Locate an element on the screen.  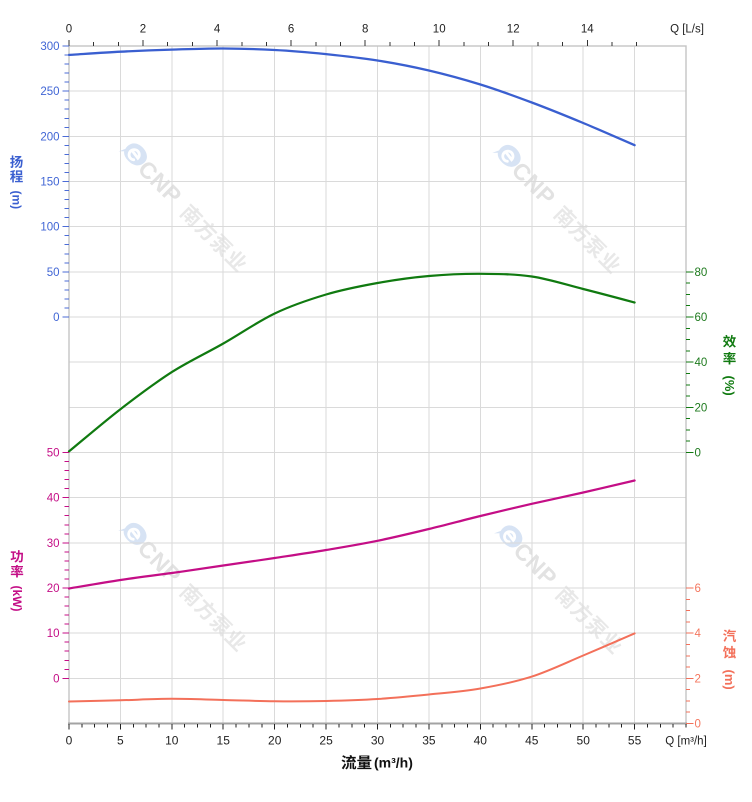
svg-text: (kW) is located at coordinates (17, 599).